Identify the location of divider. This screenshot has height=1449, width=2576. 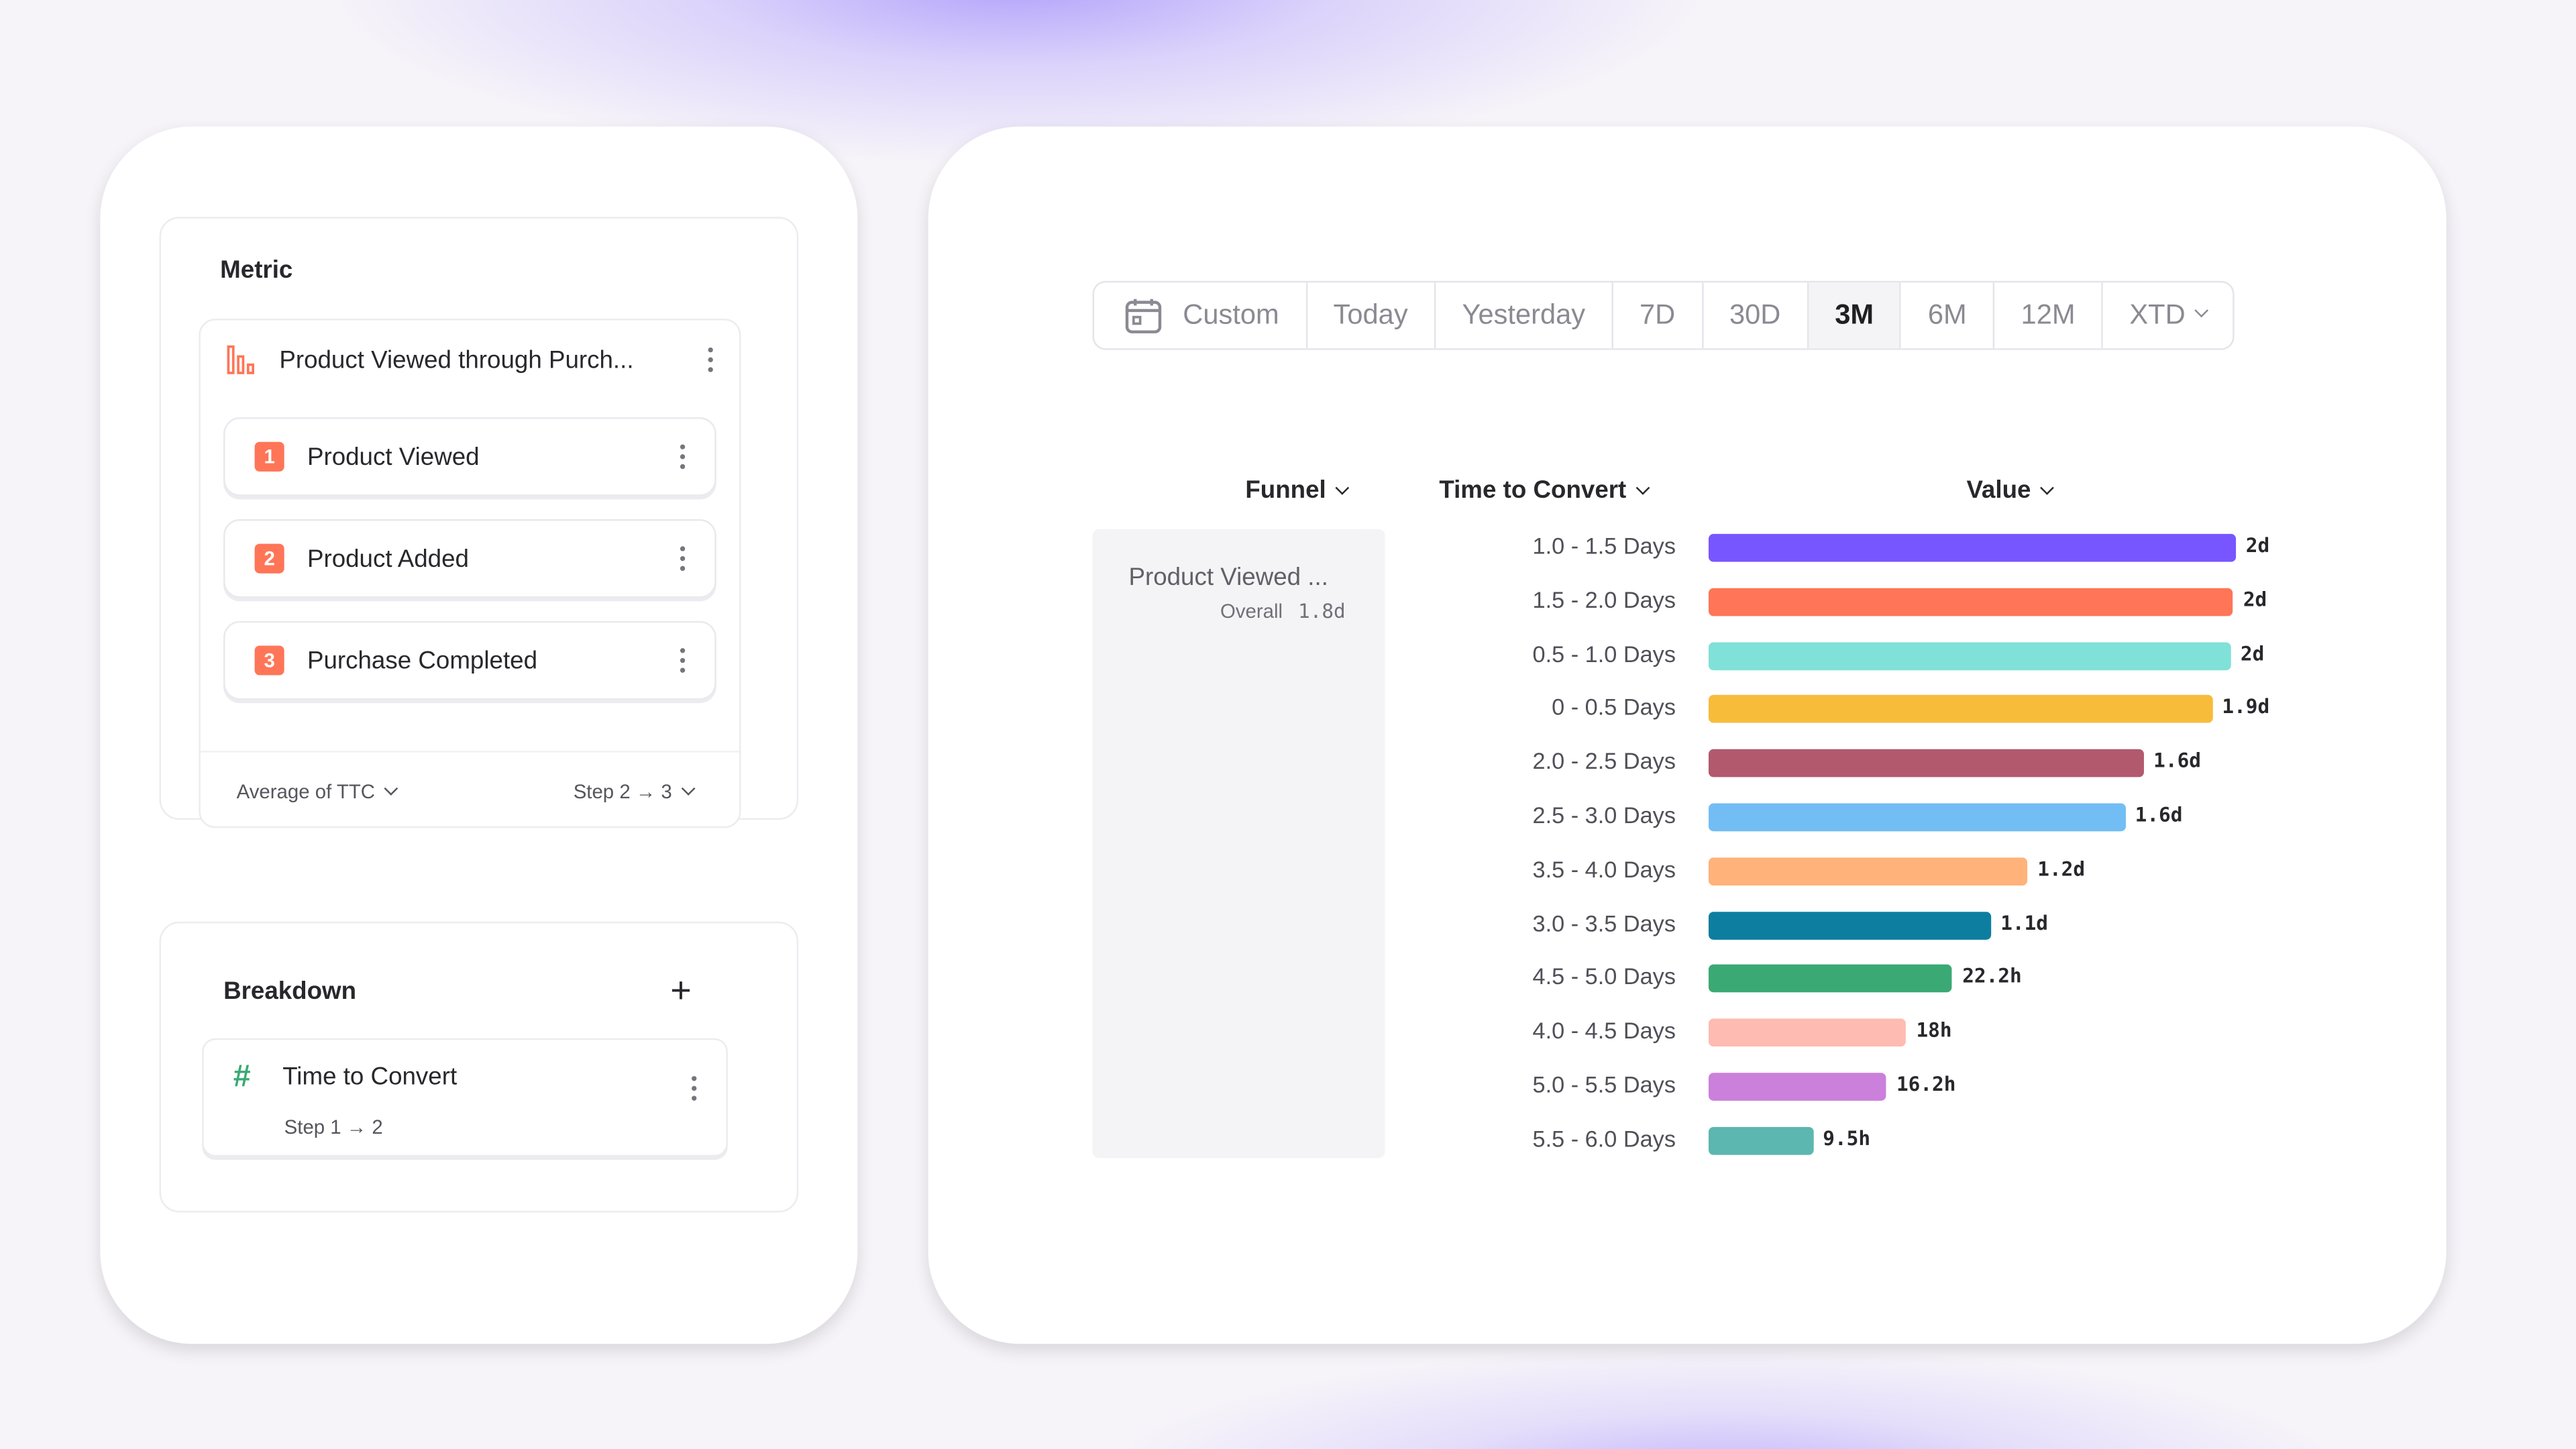
(470, 752).